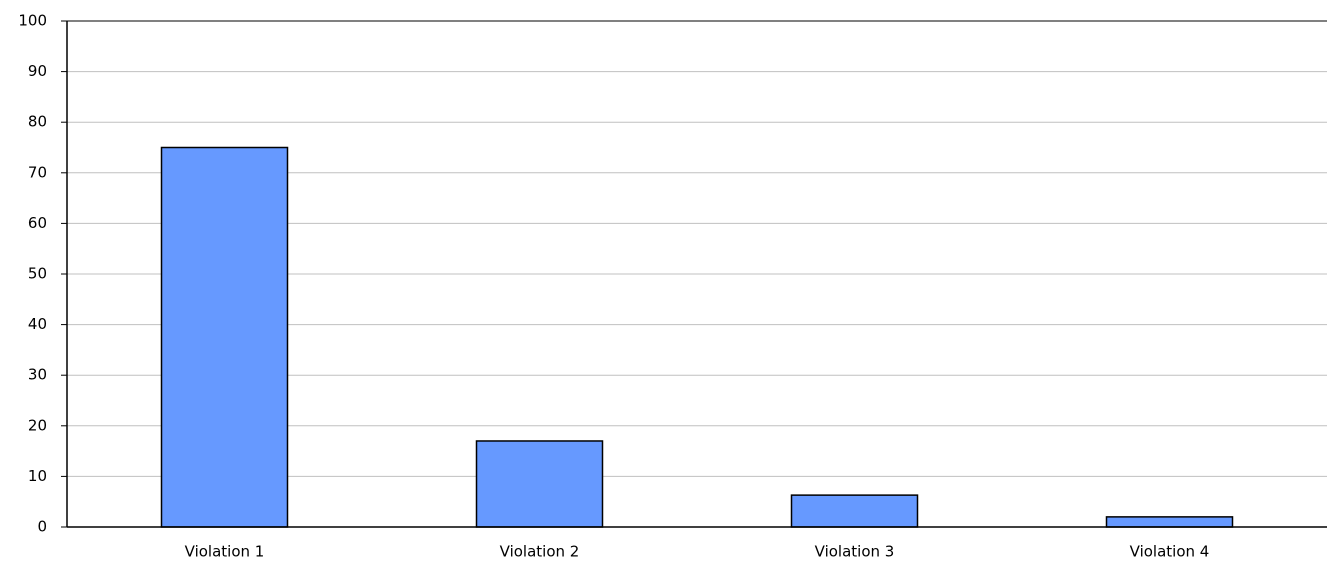  I want to click on x-tick-label: Violation 4, so click(1170, 552).